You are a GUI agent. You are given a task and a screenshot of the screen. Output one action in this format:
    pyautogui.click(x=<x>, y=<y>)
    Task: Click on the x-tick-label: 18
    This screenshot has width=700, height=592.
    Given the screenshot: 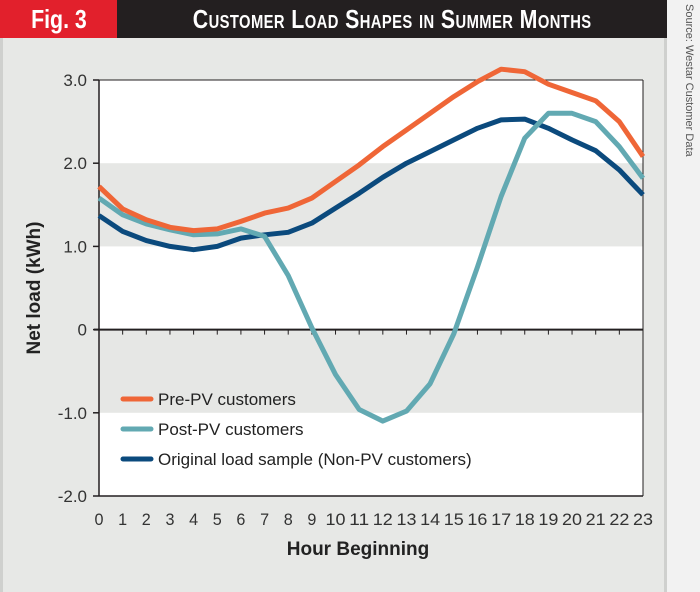 What is the action you would take?
    pyautogui.click(x=525, y=519)
    